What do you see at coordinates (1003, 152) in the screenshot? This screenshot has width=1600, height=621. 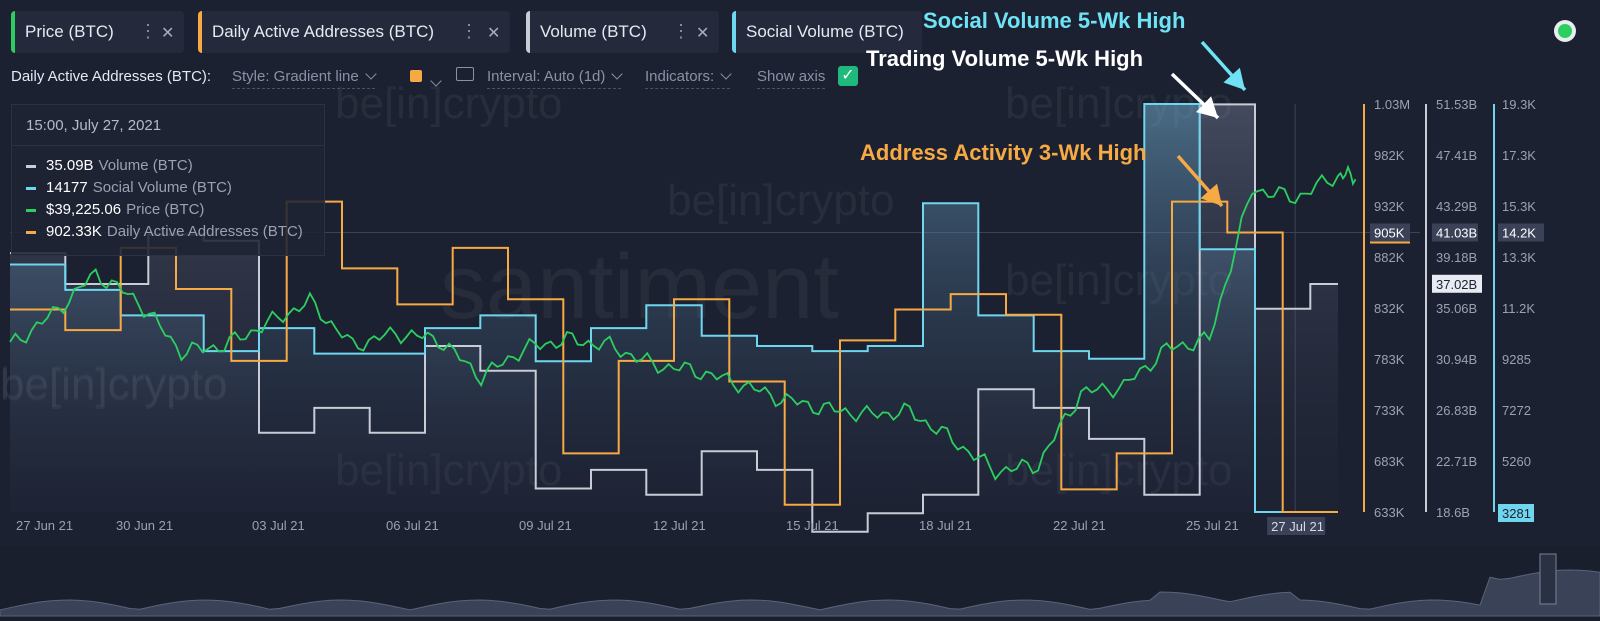 I see `annotation-address-activity-high: Address Activity 3-Wk High` at bounding box center [1003, 152].